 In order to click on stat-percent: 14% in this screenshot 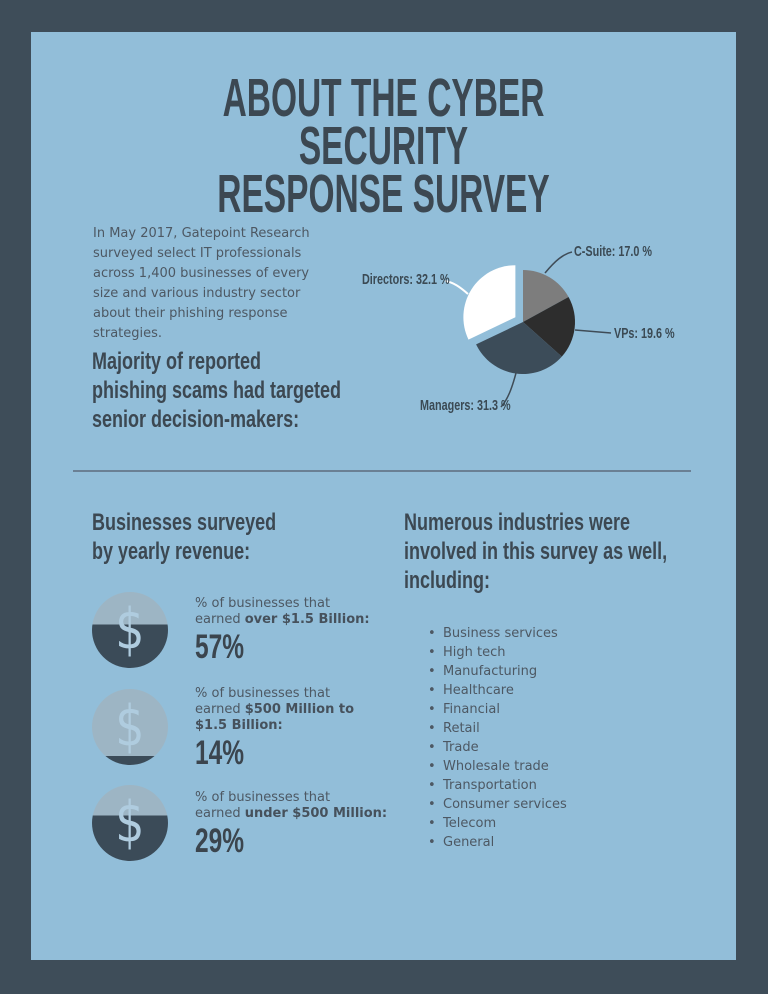, I will do `click(220, 753)`.